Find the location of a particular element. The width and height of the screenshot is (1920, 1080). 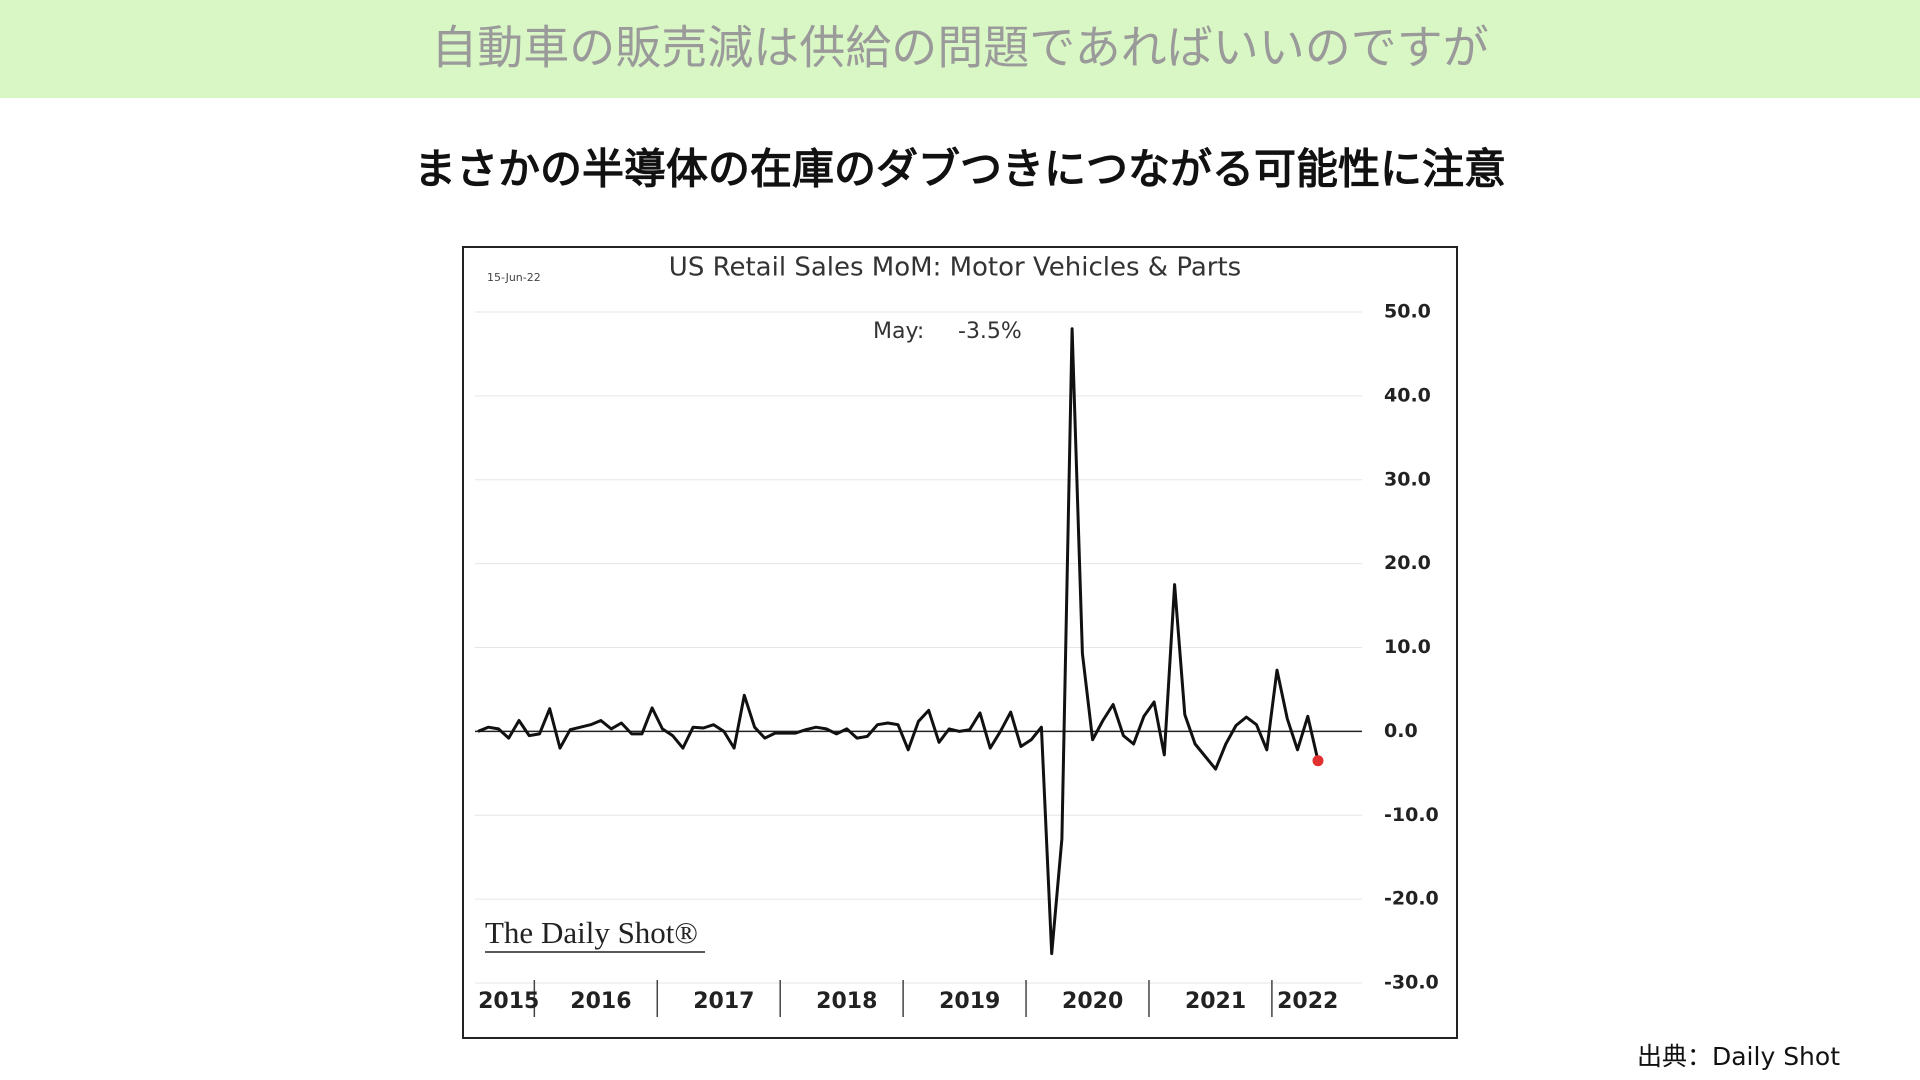

y-tick-label: 10.0 is located at coordinates (1407, 647).